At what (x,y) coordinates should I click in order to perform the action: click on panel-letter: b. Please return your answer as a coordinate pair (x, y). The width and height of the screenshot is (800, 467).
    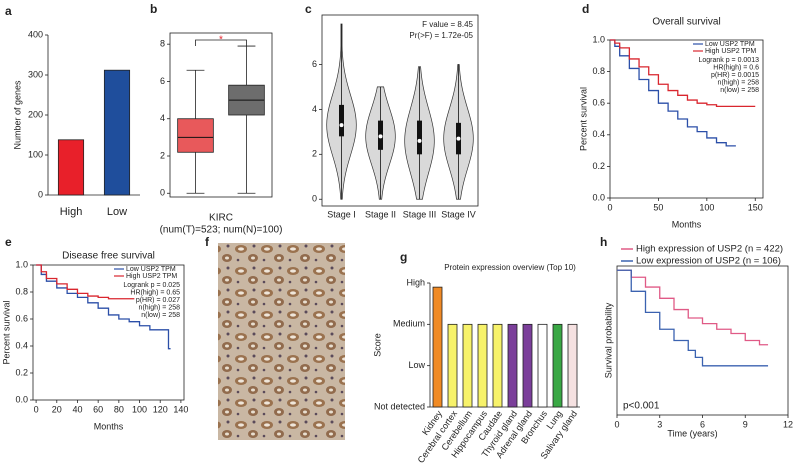
    Looking at the image, I should click on (153, 9).